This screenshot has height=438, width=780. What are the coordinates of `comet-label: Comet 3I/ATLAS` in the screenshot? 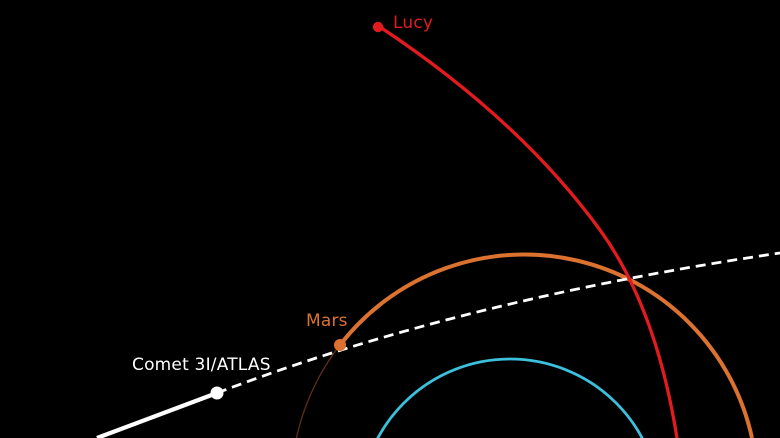 It's located at (201, 365).